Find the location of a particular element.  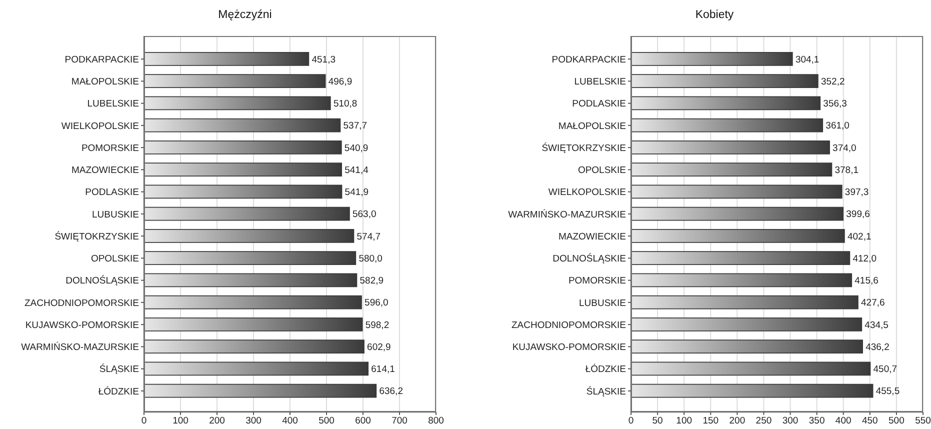

data-label: 614,1 is located at coordinates (383, 370).